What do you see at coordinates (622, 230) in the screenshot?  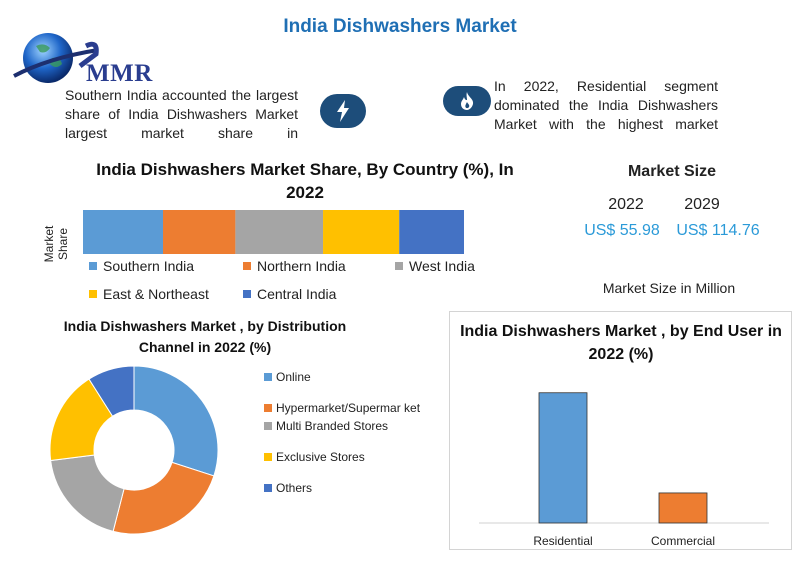 I see `market-size-value-2022: US$ 55.98` at bounding box center [622, 230].